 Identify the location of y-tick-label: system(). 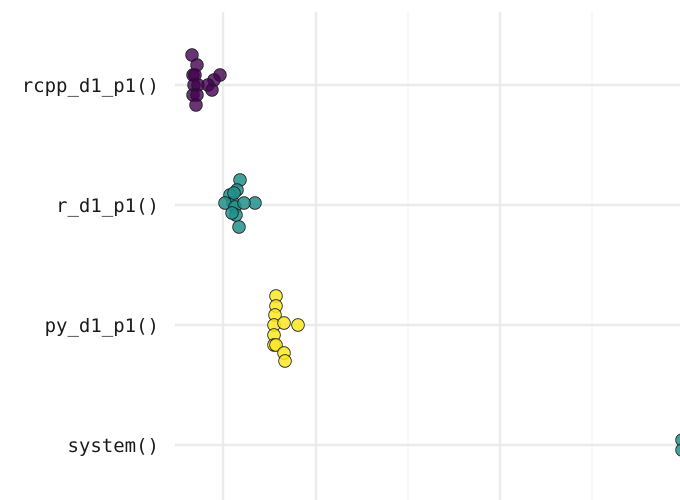
(113, 446).